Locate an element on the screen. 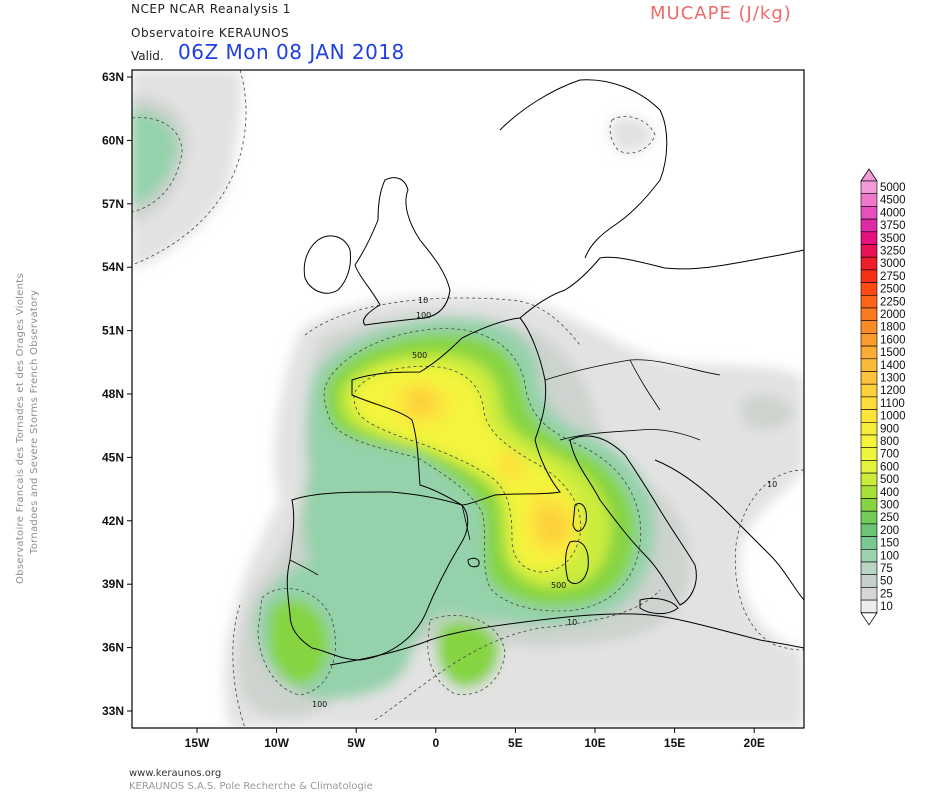 Image resolution: width=937 pixels, height=800 pixels. valid-label: Valid. is located at coordinates (147, 56).